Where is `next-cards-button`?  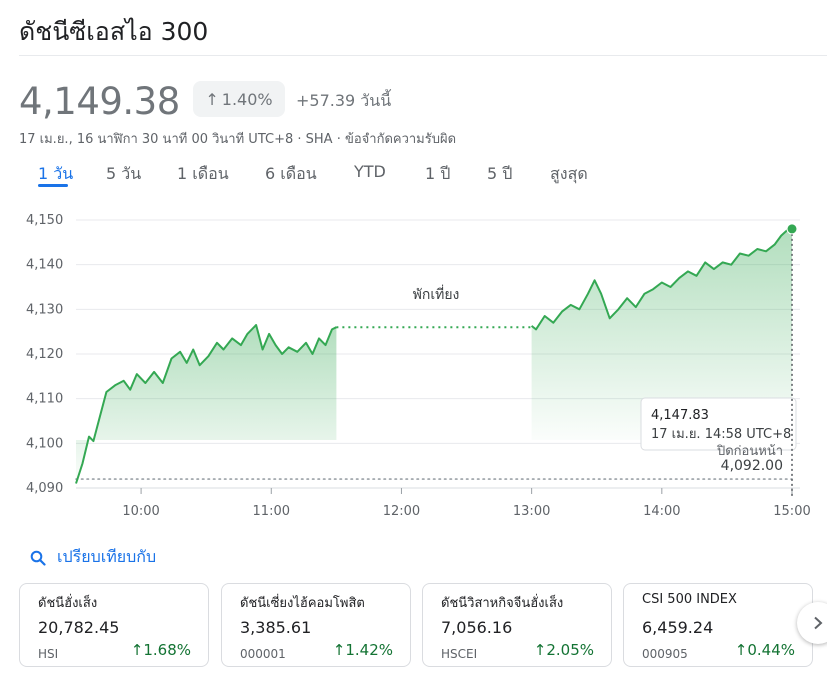 next-cards-button is located at coordinates (812, 623).